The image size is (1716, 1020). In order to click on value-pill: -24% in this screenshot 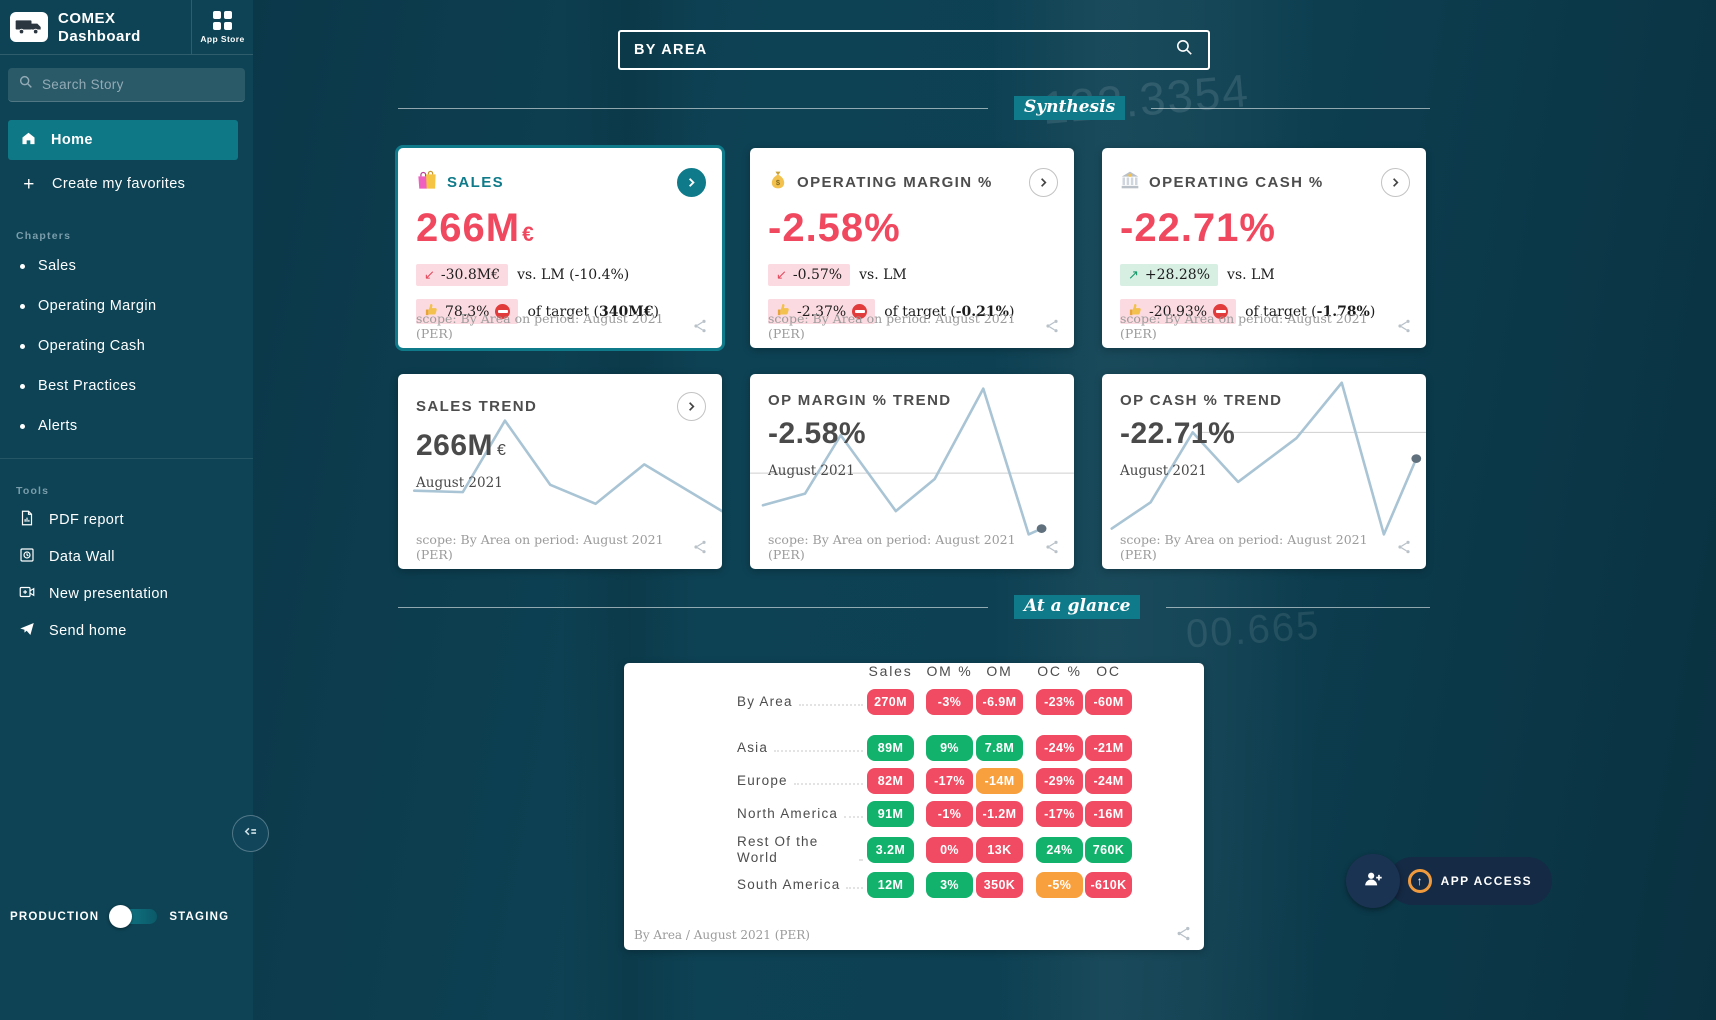, I will do `click(1059, 748)`.